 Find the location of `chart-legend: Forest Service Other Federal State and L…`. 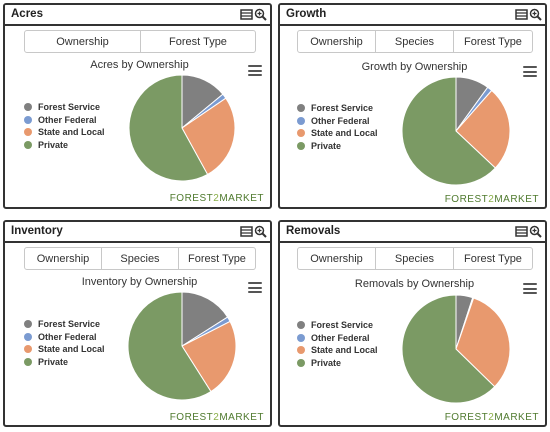

chart-legend: Forest Service Other Federal State and L… is located at coordinates (64, 343).